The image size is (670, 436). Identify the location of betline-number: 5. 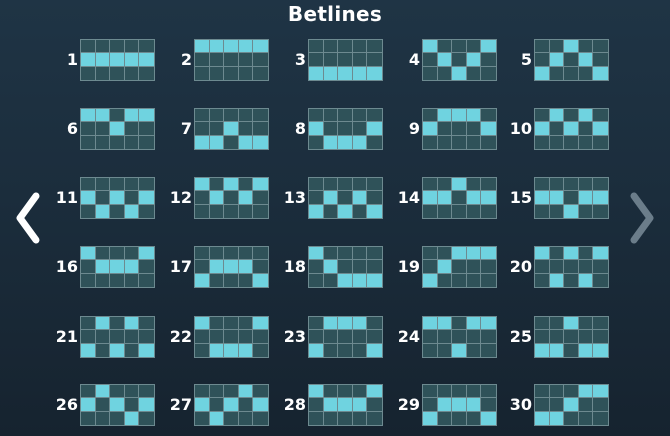
(526, 59).